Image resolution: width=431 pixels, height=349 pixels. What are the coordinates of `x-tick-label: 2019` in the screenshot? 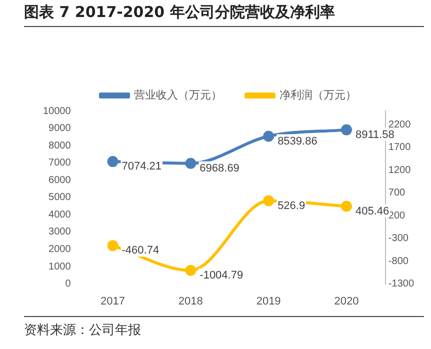 It's located at (268, 301).